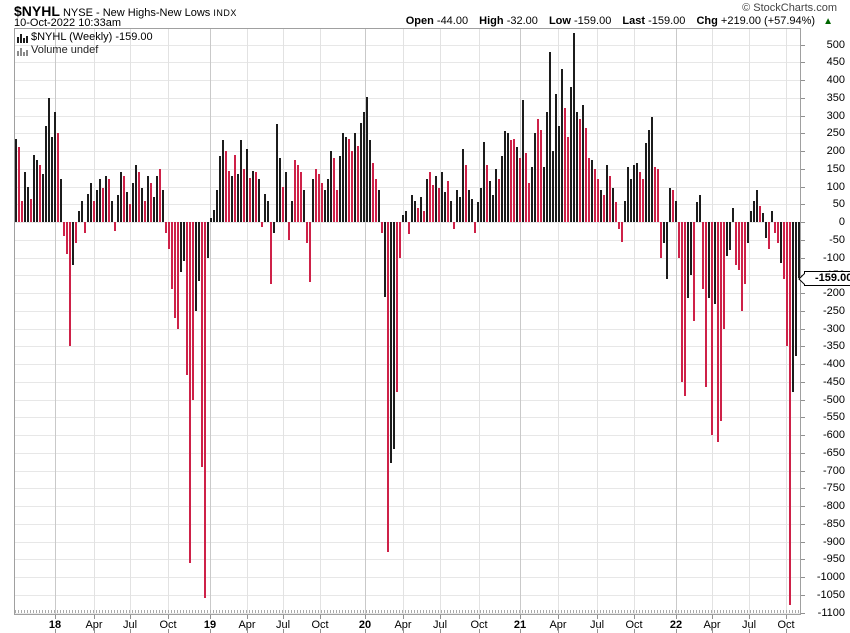  I want to click on y-axis-label: 500, so click(835, 44).